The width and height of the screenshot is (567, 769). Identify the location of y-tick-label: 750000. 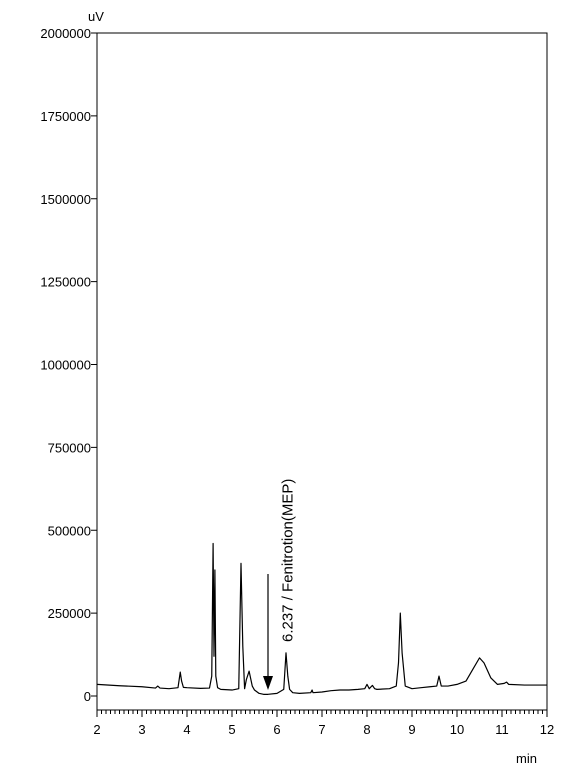
(69, 447).